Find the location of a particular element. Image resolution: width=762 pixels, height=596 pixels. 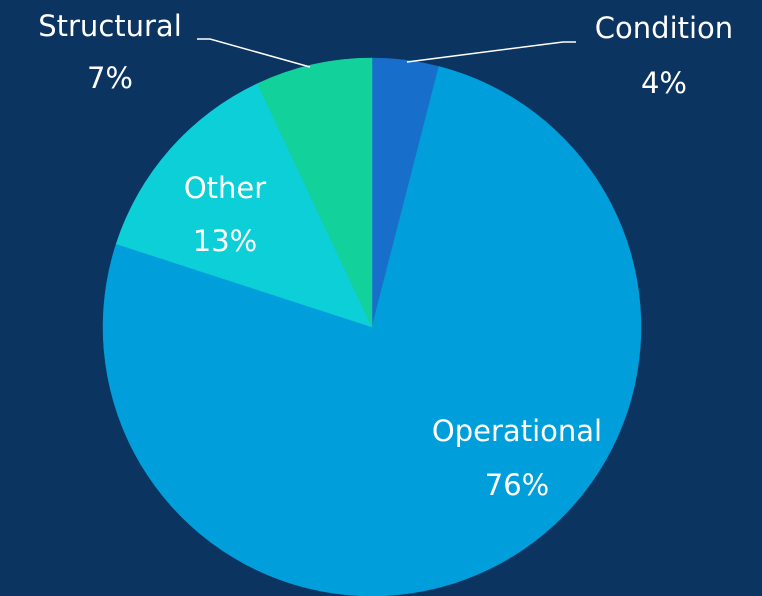

slice-label: Operational is located at coordinates (517, 431).